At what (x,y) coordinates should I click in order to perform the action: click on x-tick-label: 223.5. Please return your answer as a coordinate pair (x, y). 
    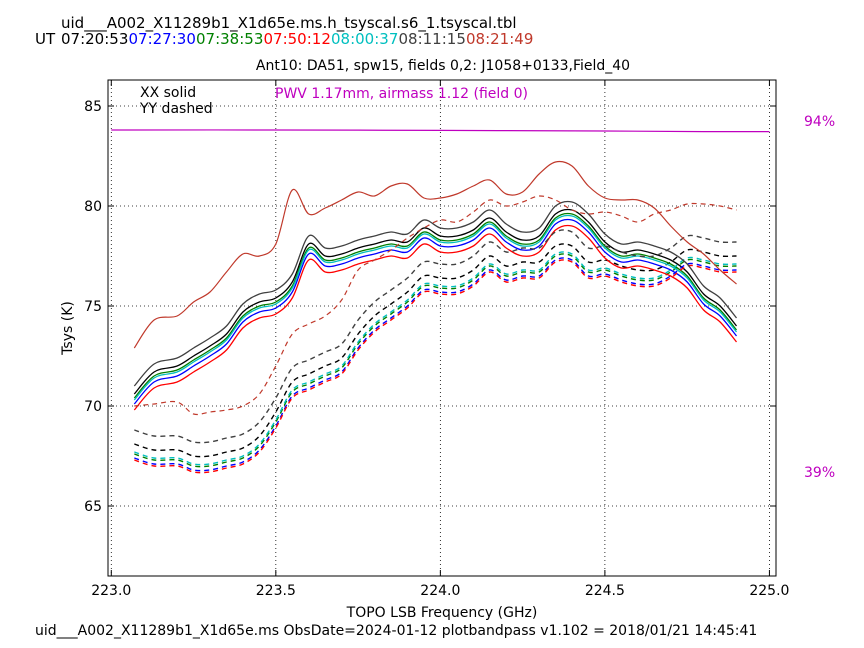
    Looking at the image, I should click on (276, 591).